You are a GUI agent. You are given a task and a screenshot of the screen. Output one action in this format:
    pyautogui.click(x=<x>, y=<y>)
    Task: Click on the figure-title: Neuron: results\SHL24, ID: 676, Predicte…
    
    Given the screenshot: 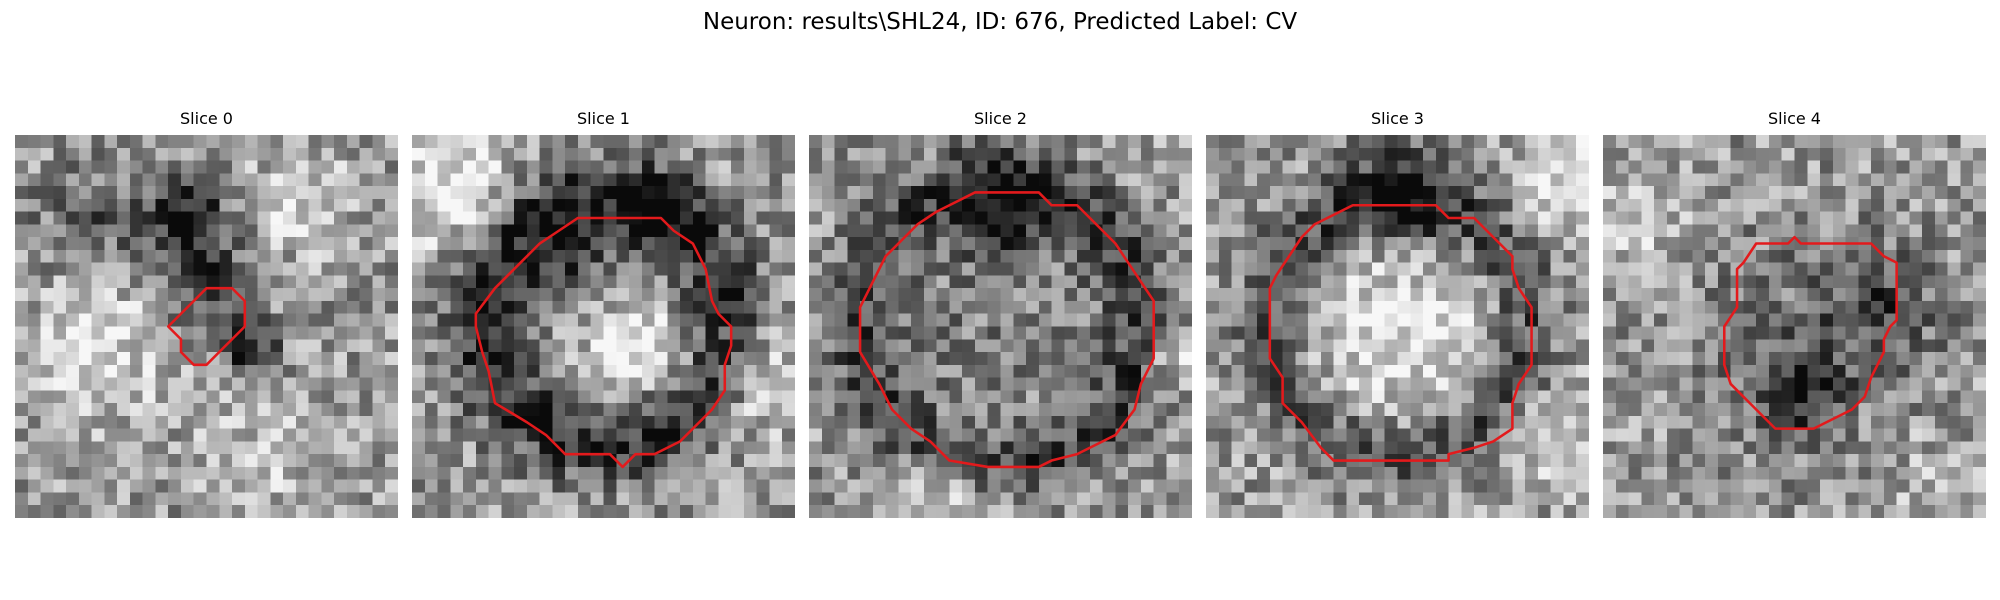 What is the action you would take?
    pyautogui.click(x=1000, y=22)
    